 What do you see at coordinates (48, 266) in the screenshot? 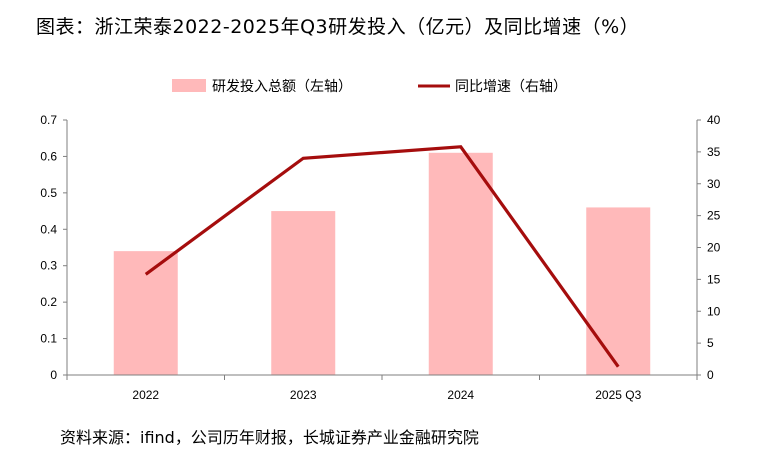
I see `y-left-tick-label: 0.3` at bounding box center [48, 266].